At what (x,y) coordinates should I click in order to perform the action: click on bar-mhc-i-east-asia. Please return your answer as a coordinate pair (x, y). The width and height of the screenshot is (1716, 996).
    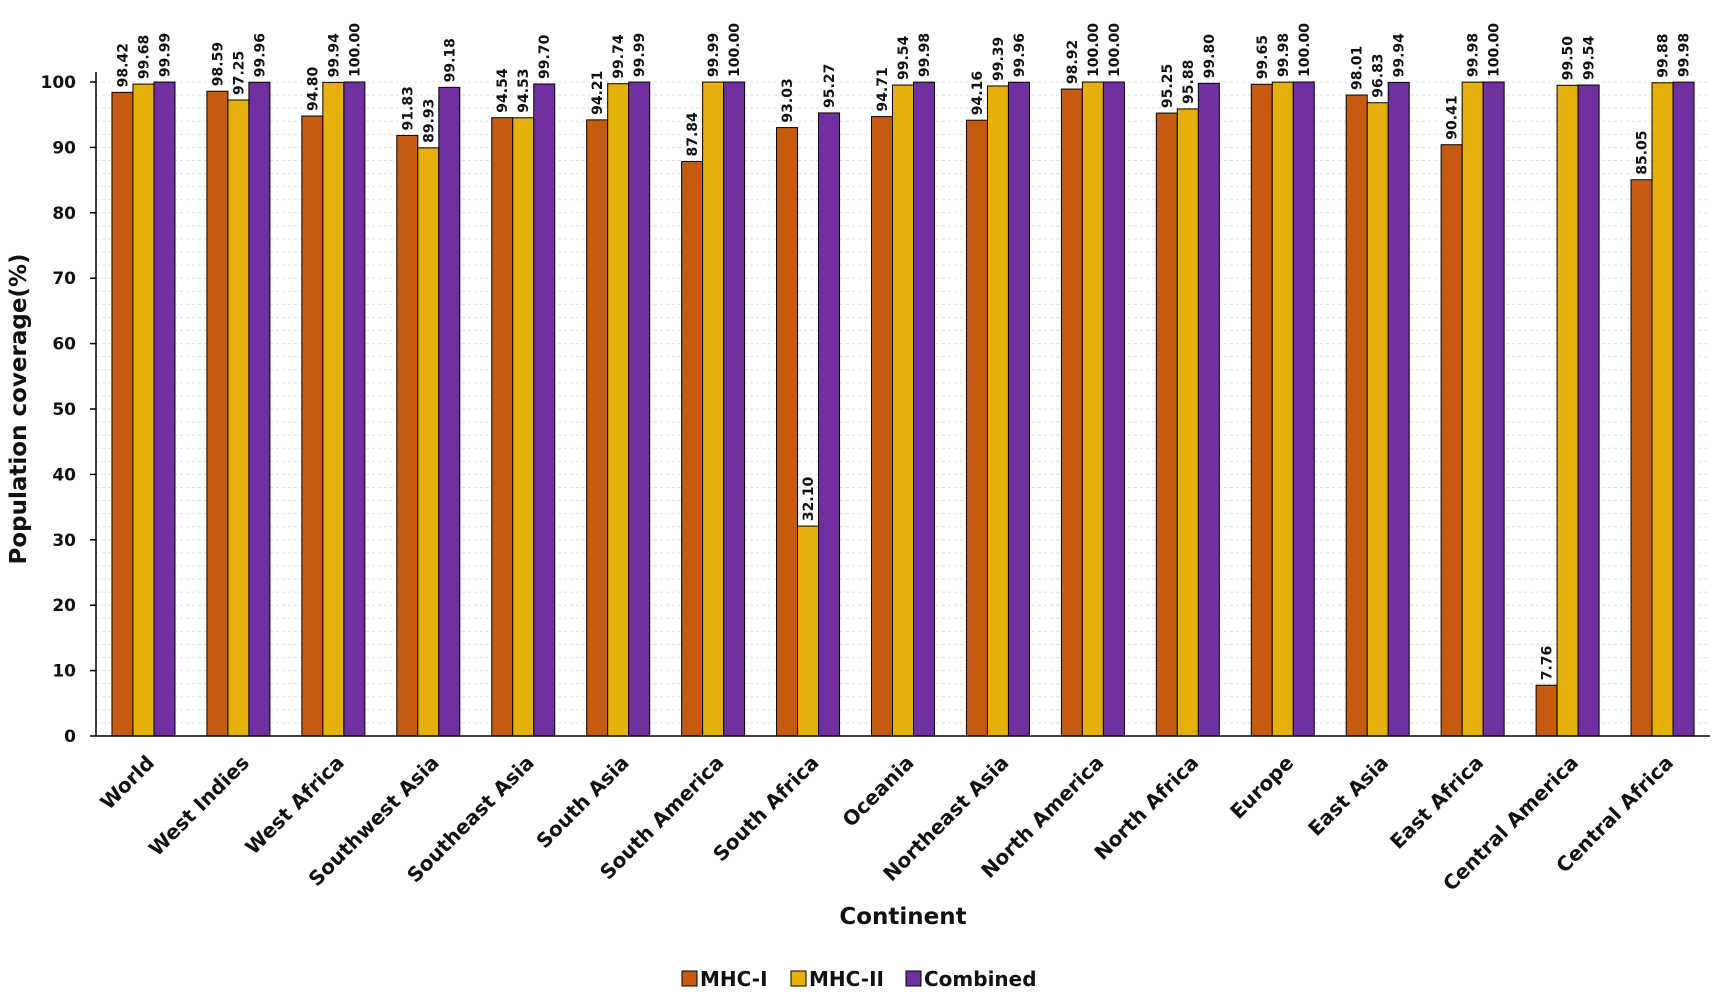
    Looking at the image, I should click on (1356, 415).